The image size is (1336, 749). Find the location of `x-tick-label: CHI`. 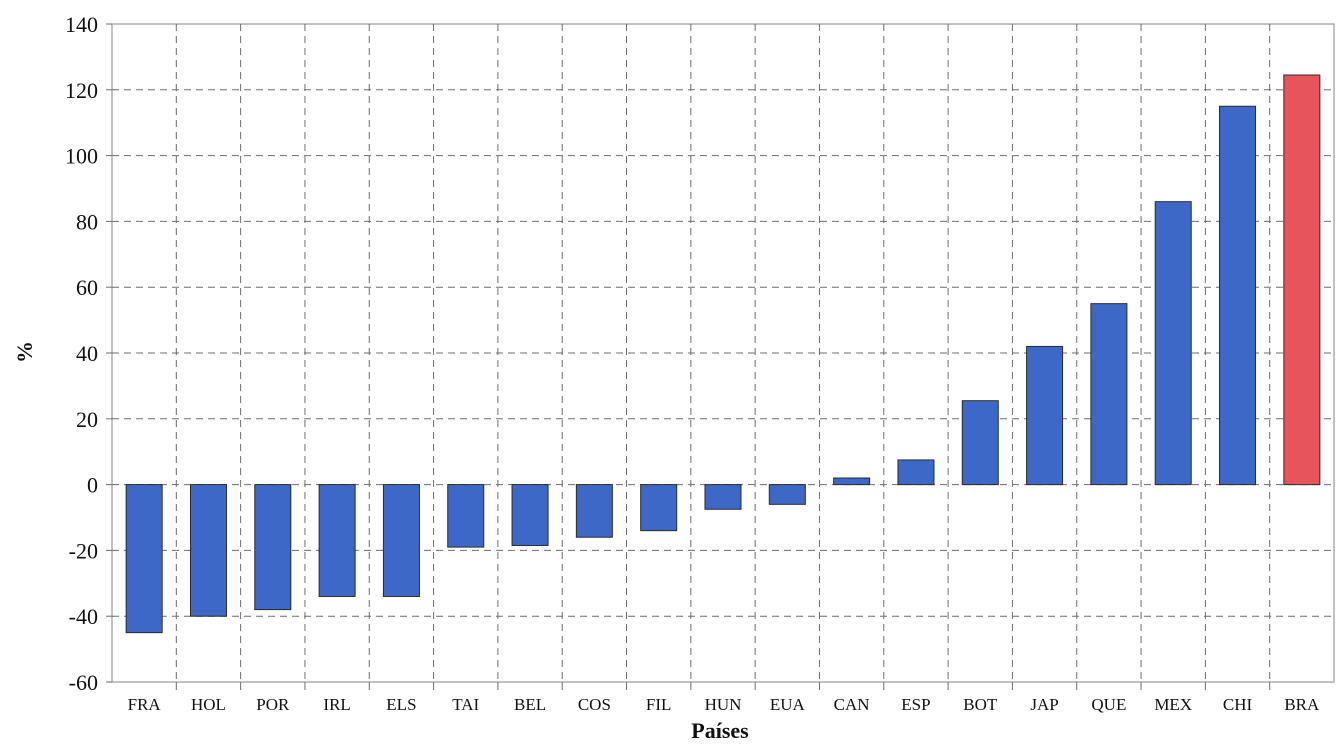

x-tick-label: CHI is located at coordinates (1238, 704).